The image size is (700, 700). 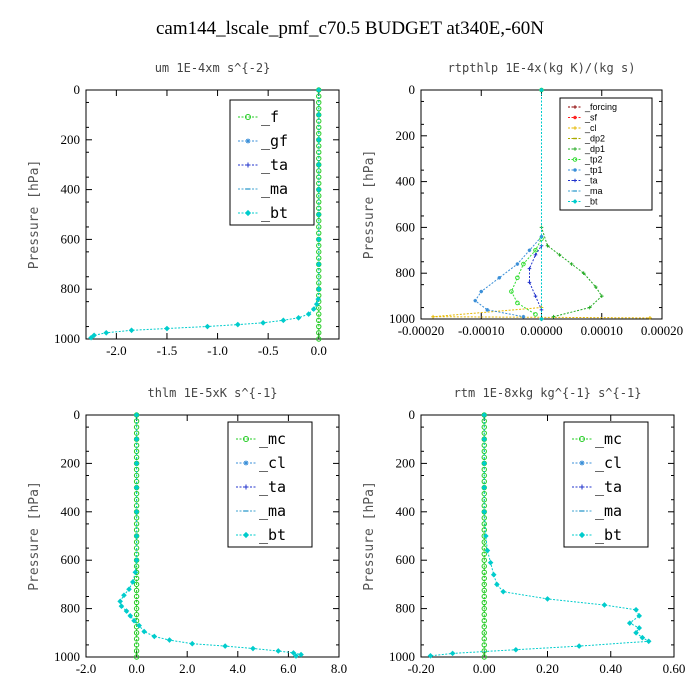 I want to click on x-tick-label: 0.60, so click(x=674, y=668).